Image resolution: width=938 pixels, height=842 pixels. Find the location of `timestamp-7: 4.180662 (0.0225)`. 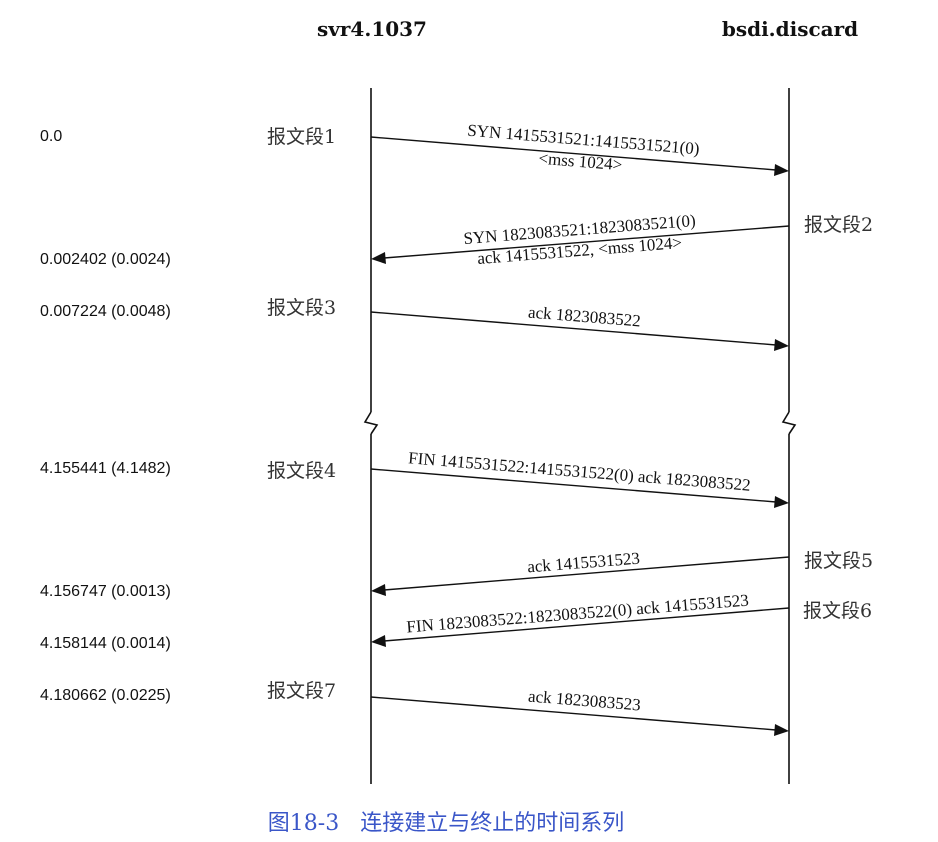

timestamp-7: 4.180662 (0.0225) is located at coordinates (105, 695).